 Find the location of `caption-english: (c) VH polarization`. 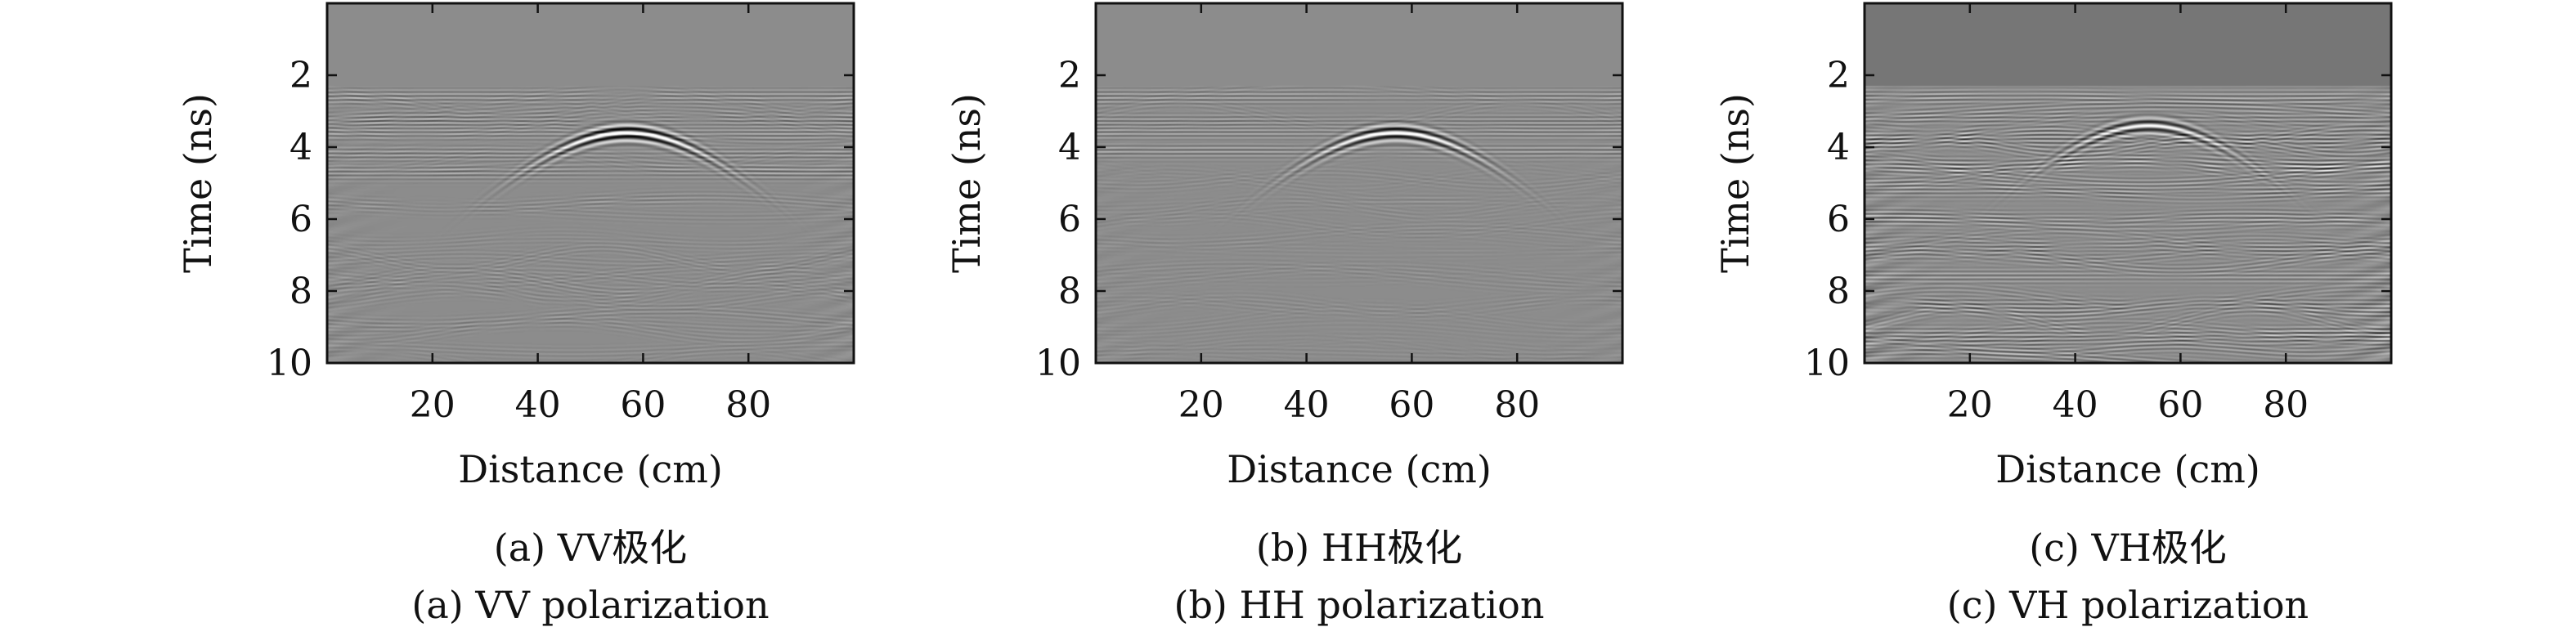

caption-english: (c) VH polarization is located at coordinates (2128, 605).